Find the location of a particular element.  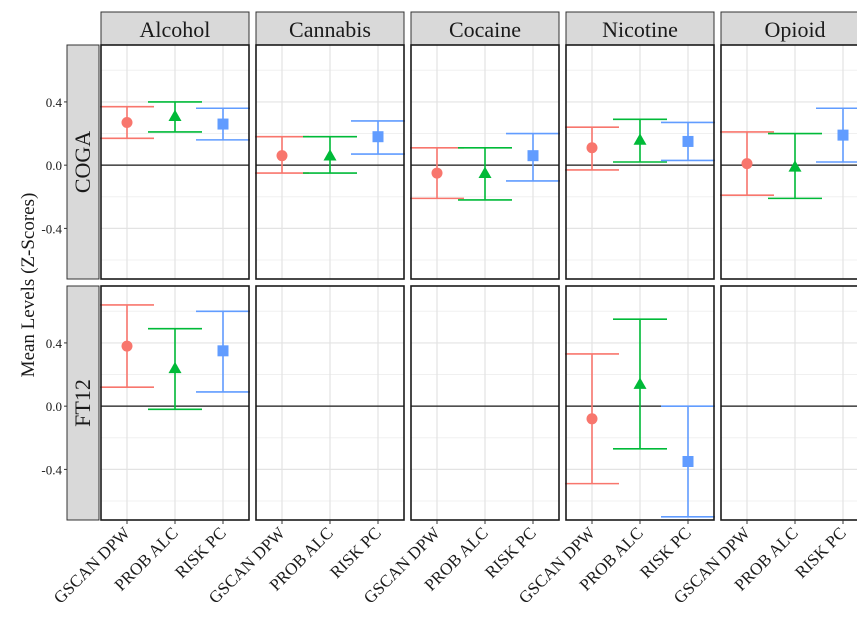

point-coga-opioid-gscan-dpw is located at coordinates (747, 164).